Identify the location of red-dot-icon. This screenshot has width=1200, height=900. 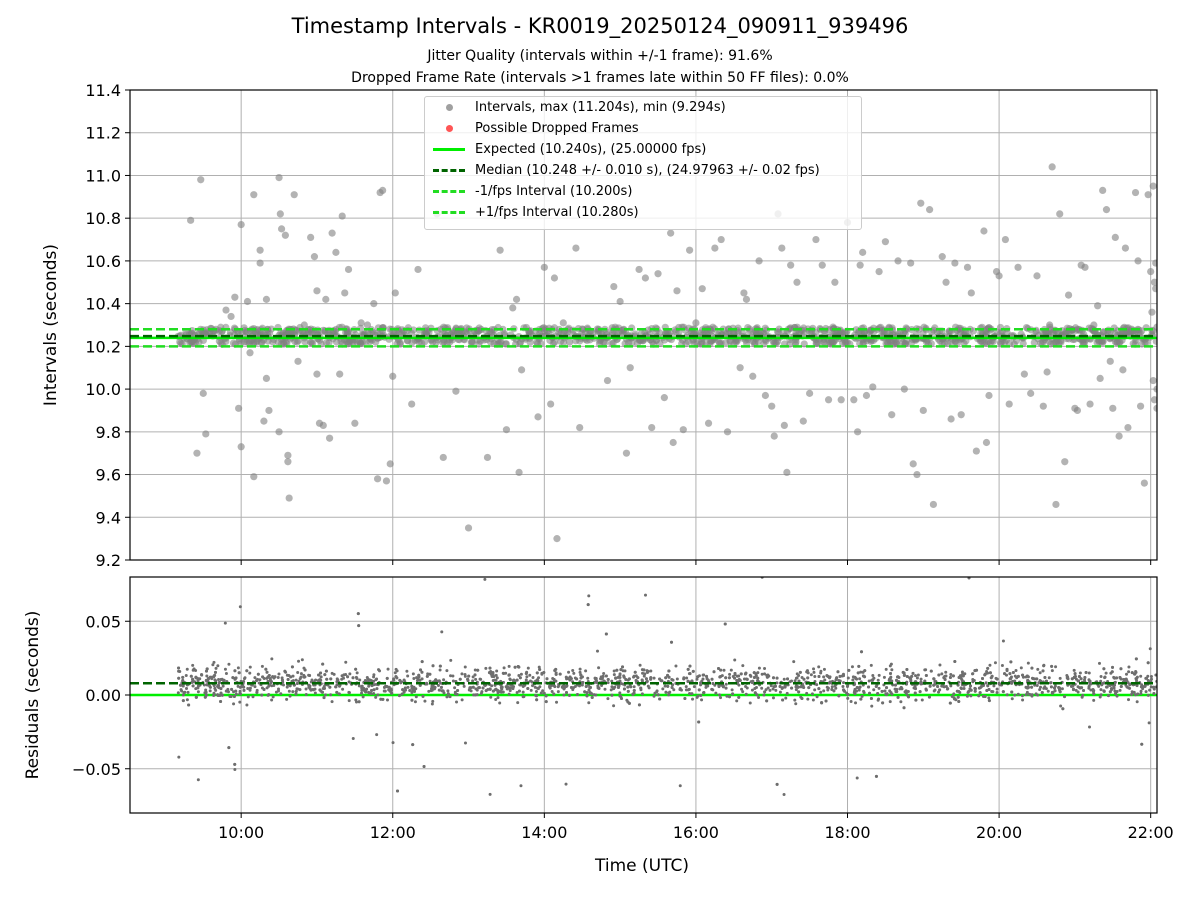
(449, 128).